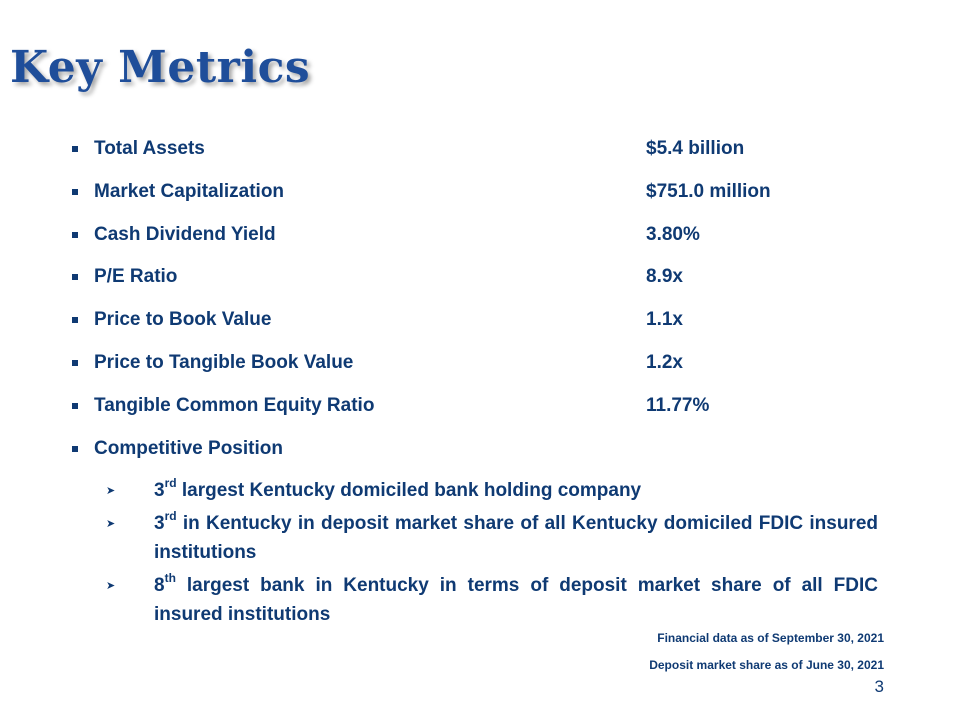  Describe the element at coordinates (149, 148) in the screenshot. I see `metric-label: Total Assets` at that location.